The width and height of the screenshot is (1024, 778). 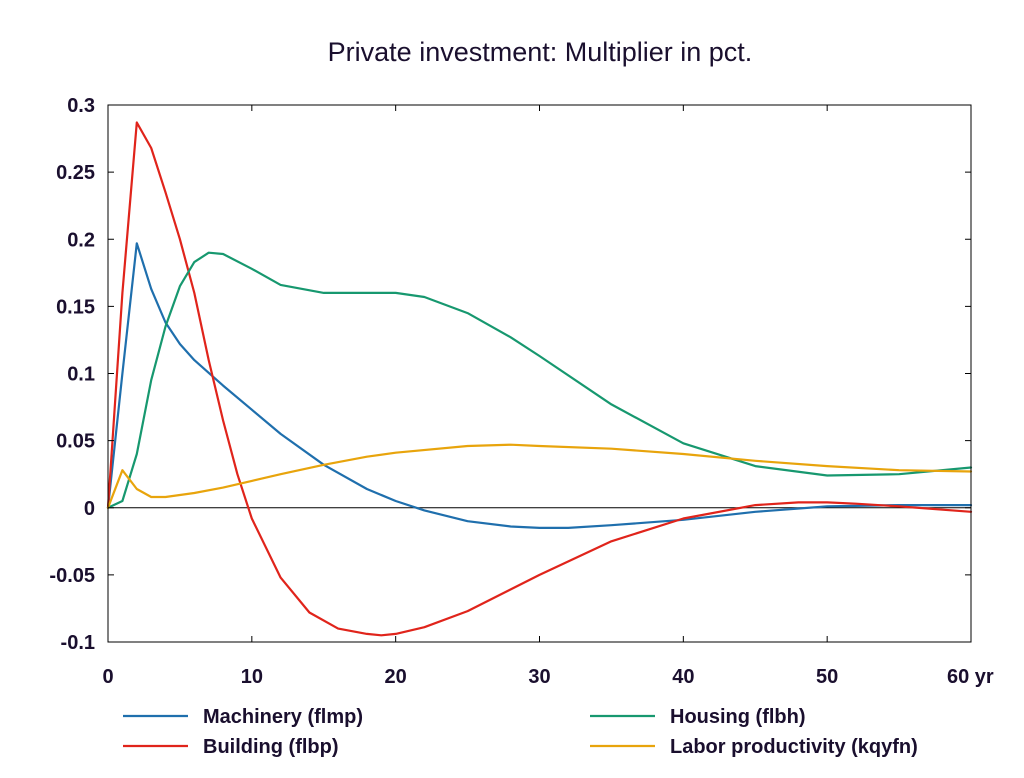 I want to click on legend-label-building-flbp: Building (flbp), so click(x=271, y=747).